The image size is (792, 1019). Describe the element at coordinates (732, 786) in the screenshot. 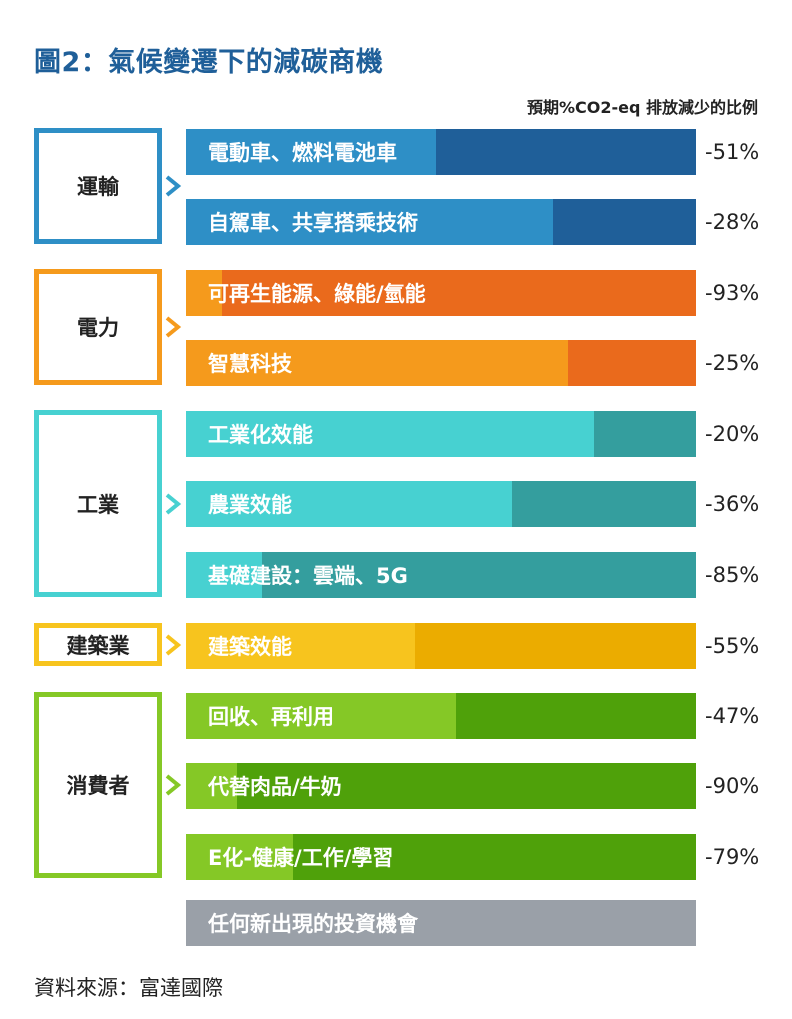

I see `value-label: -90%` at that location.